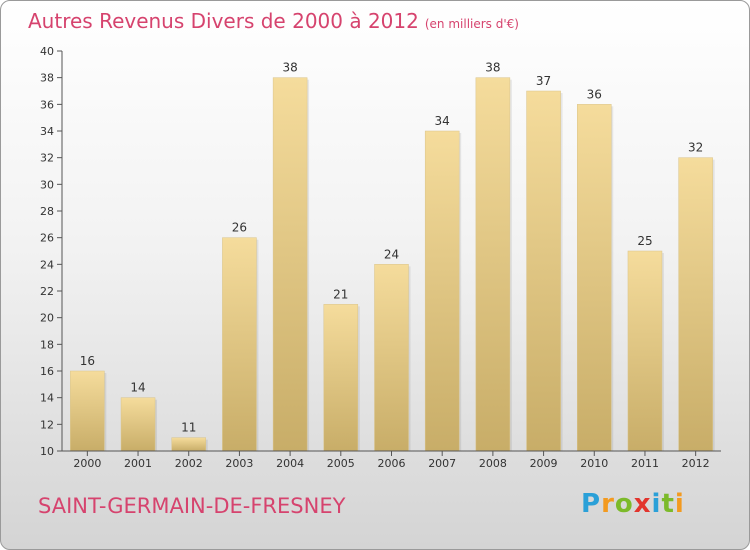  What do you see at coordinates (87, 361) in the screenshot?
I see `data-label: 16` at bounding box center [87, 361].